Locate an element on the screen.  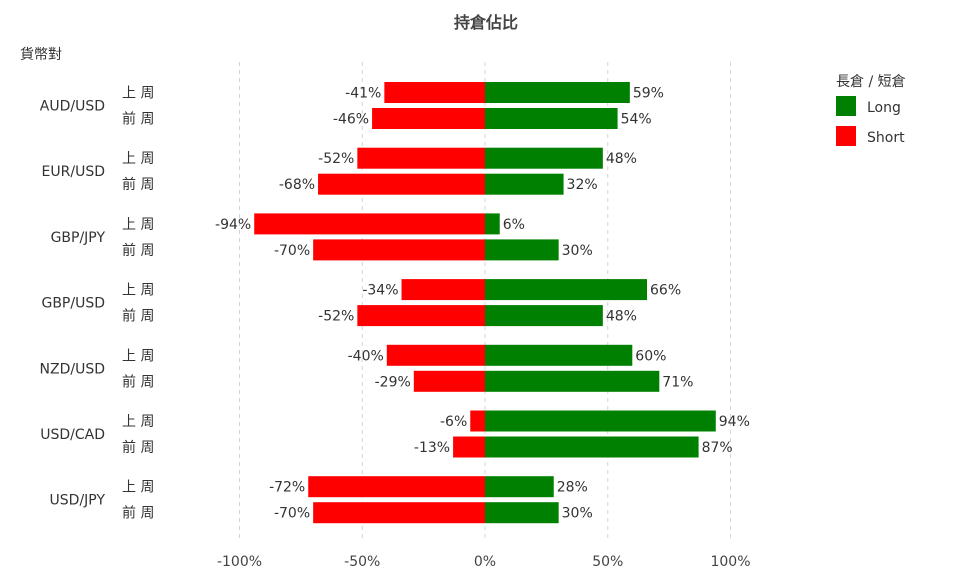
long-value-label: 54% is located at coordinates (636, 120).